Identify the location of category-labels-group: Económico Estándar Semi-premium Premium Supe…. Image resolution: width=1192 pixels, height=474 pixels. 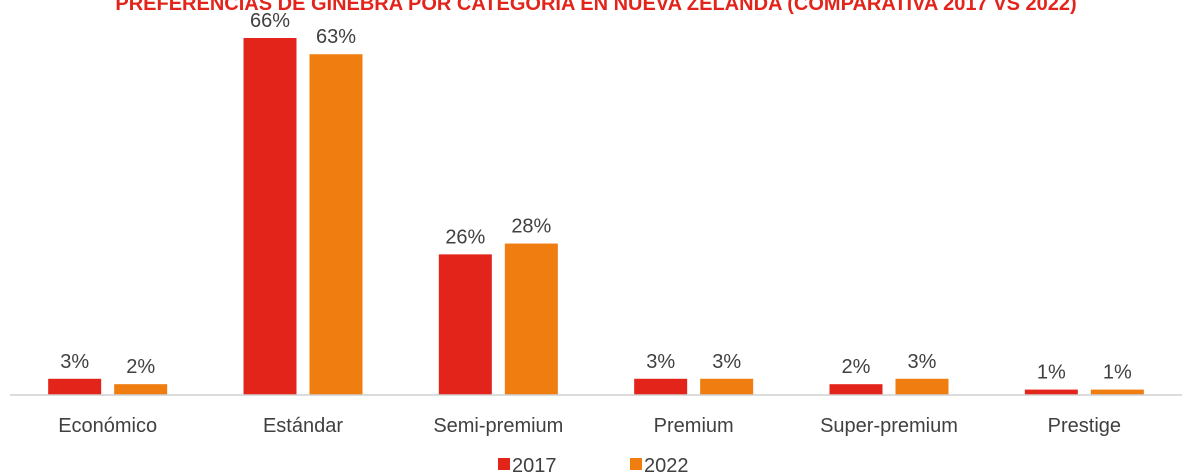
(589, 426).